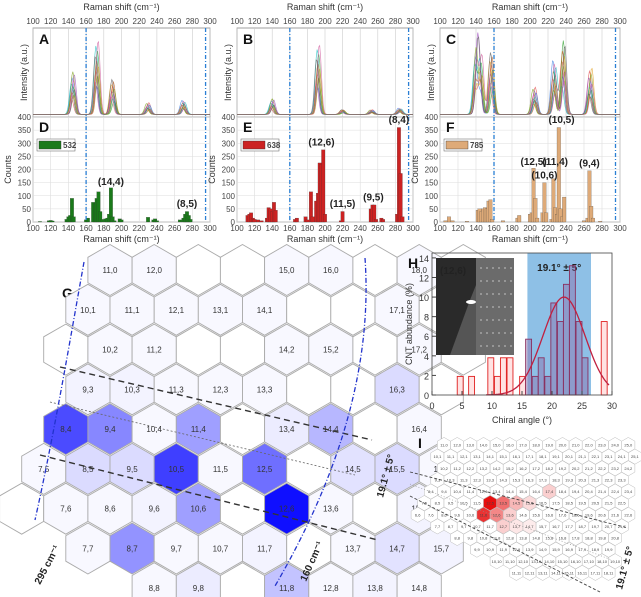 This screenshot has width=641, height=597. Describe the element at coordinates (523, 538) in the screenshot. I see `chirality-hex-label: 13,8` at that location.